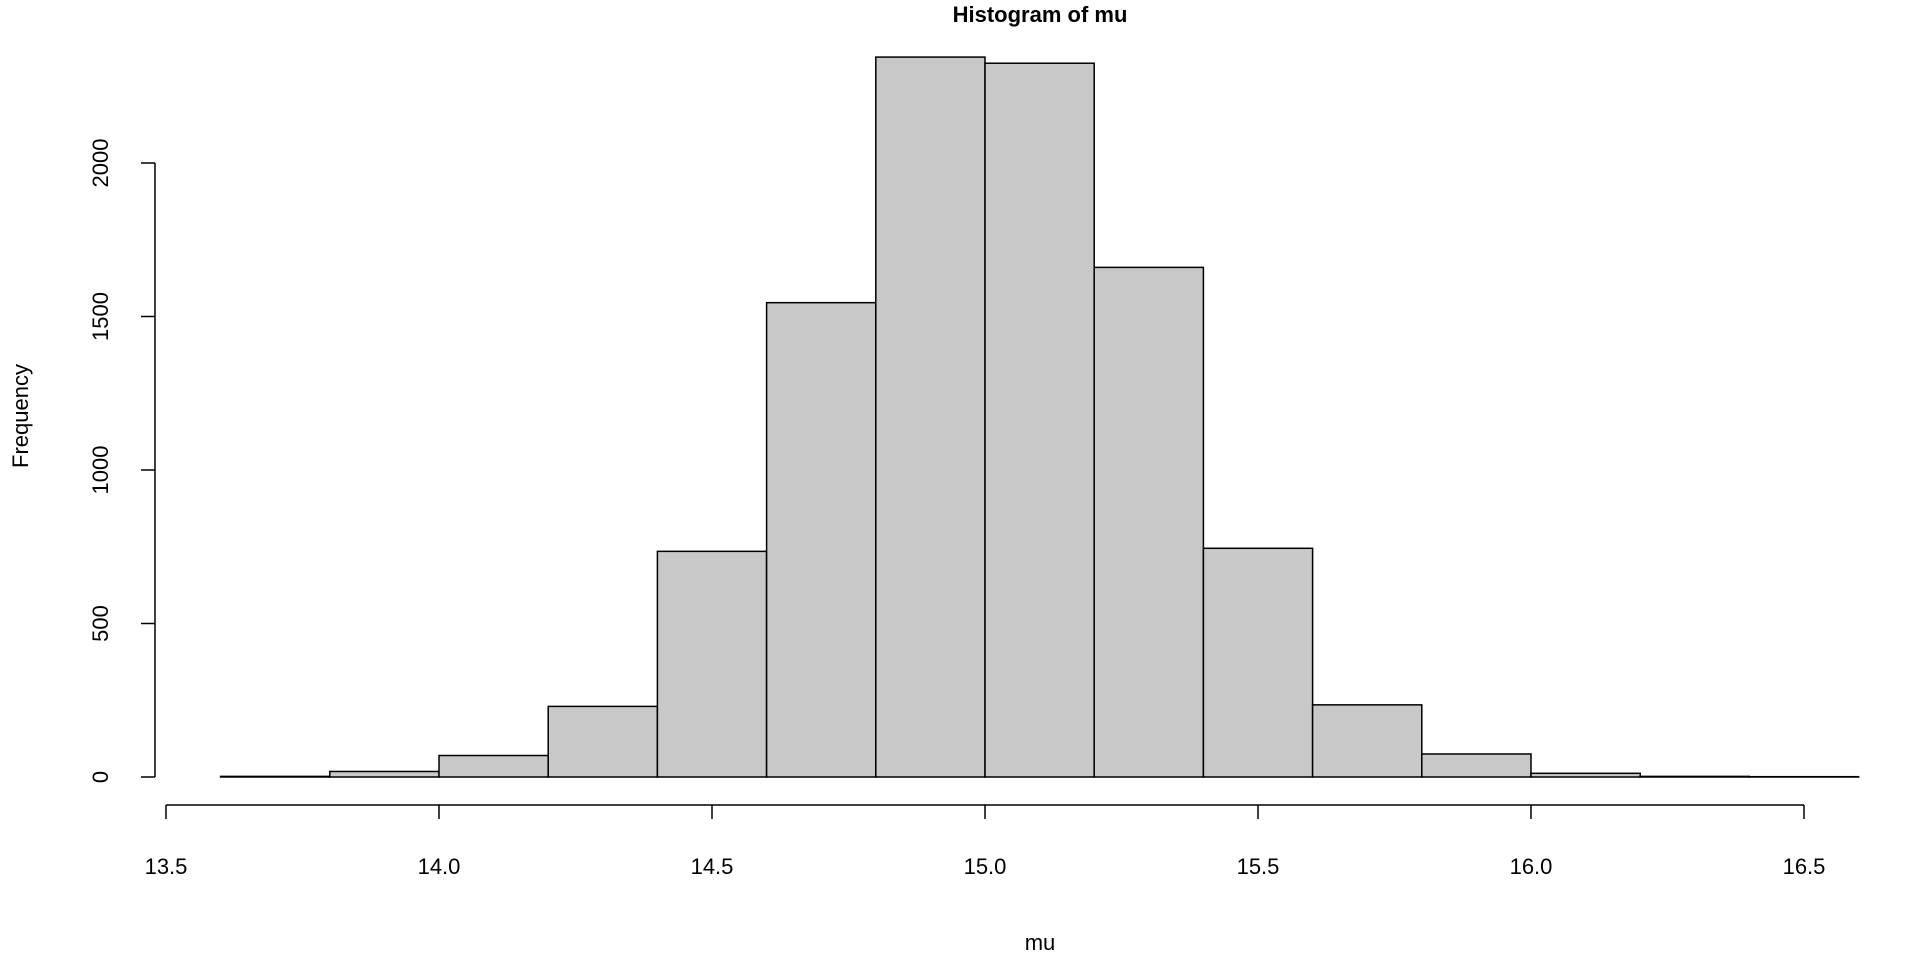 Image resolution: width=1920 pixels, height=960 pixels. I want to click on x-tick-label: 14.5, so click(712, 866).